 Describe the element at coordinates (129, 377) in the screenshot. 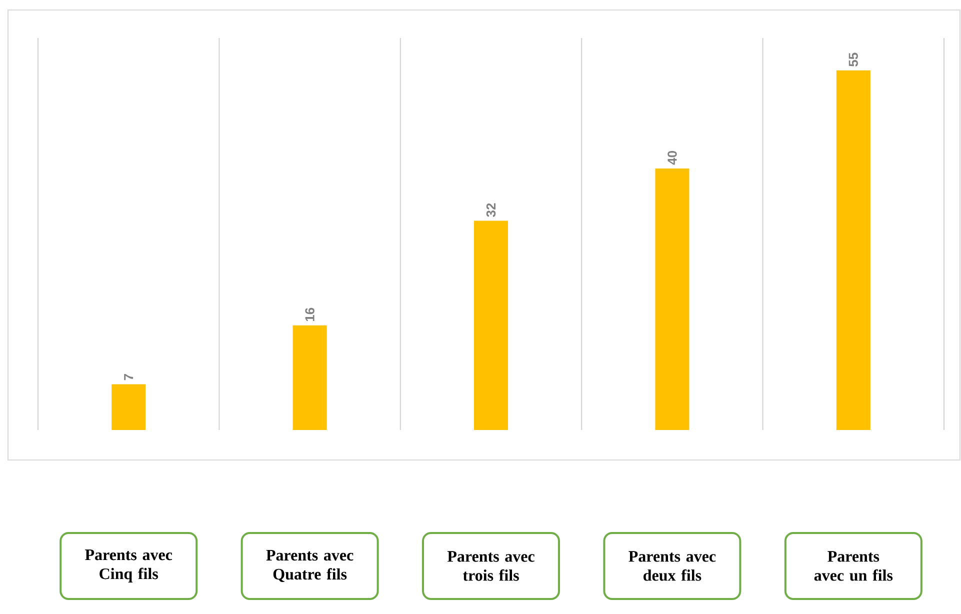

I see `data-label: 7` at that location.